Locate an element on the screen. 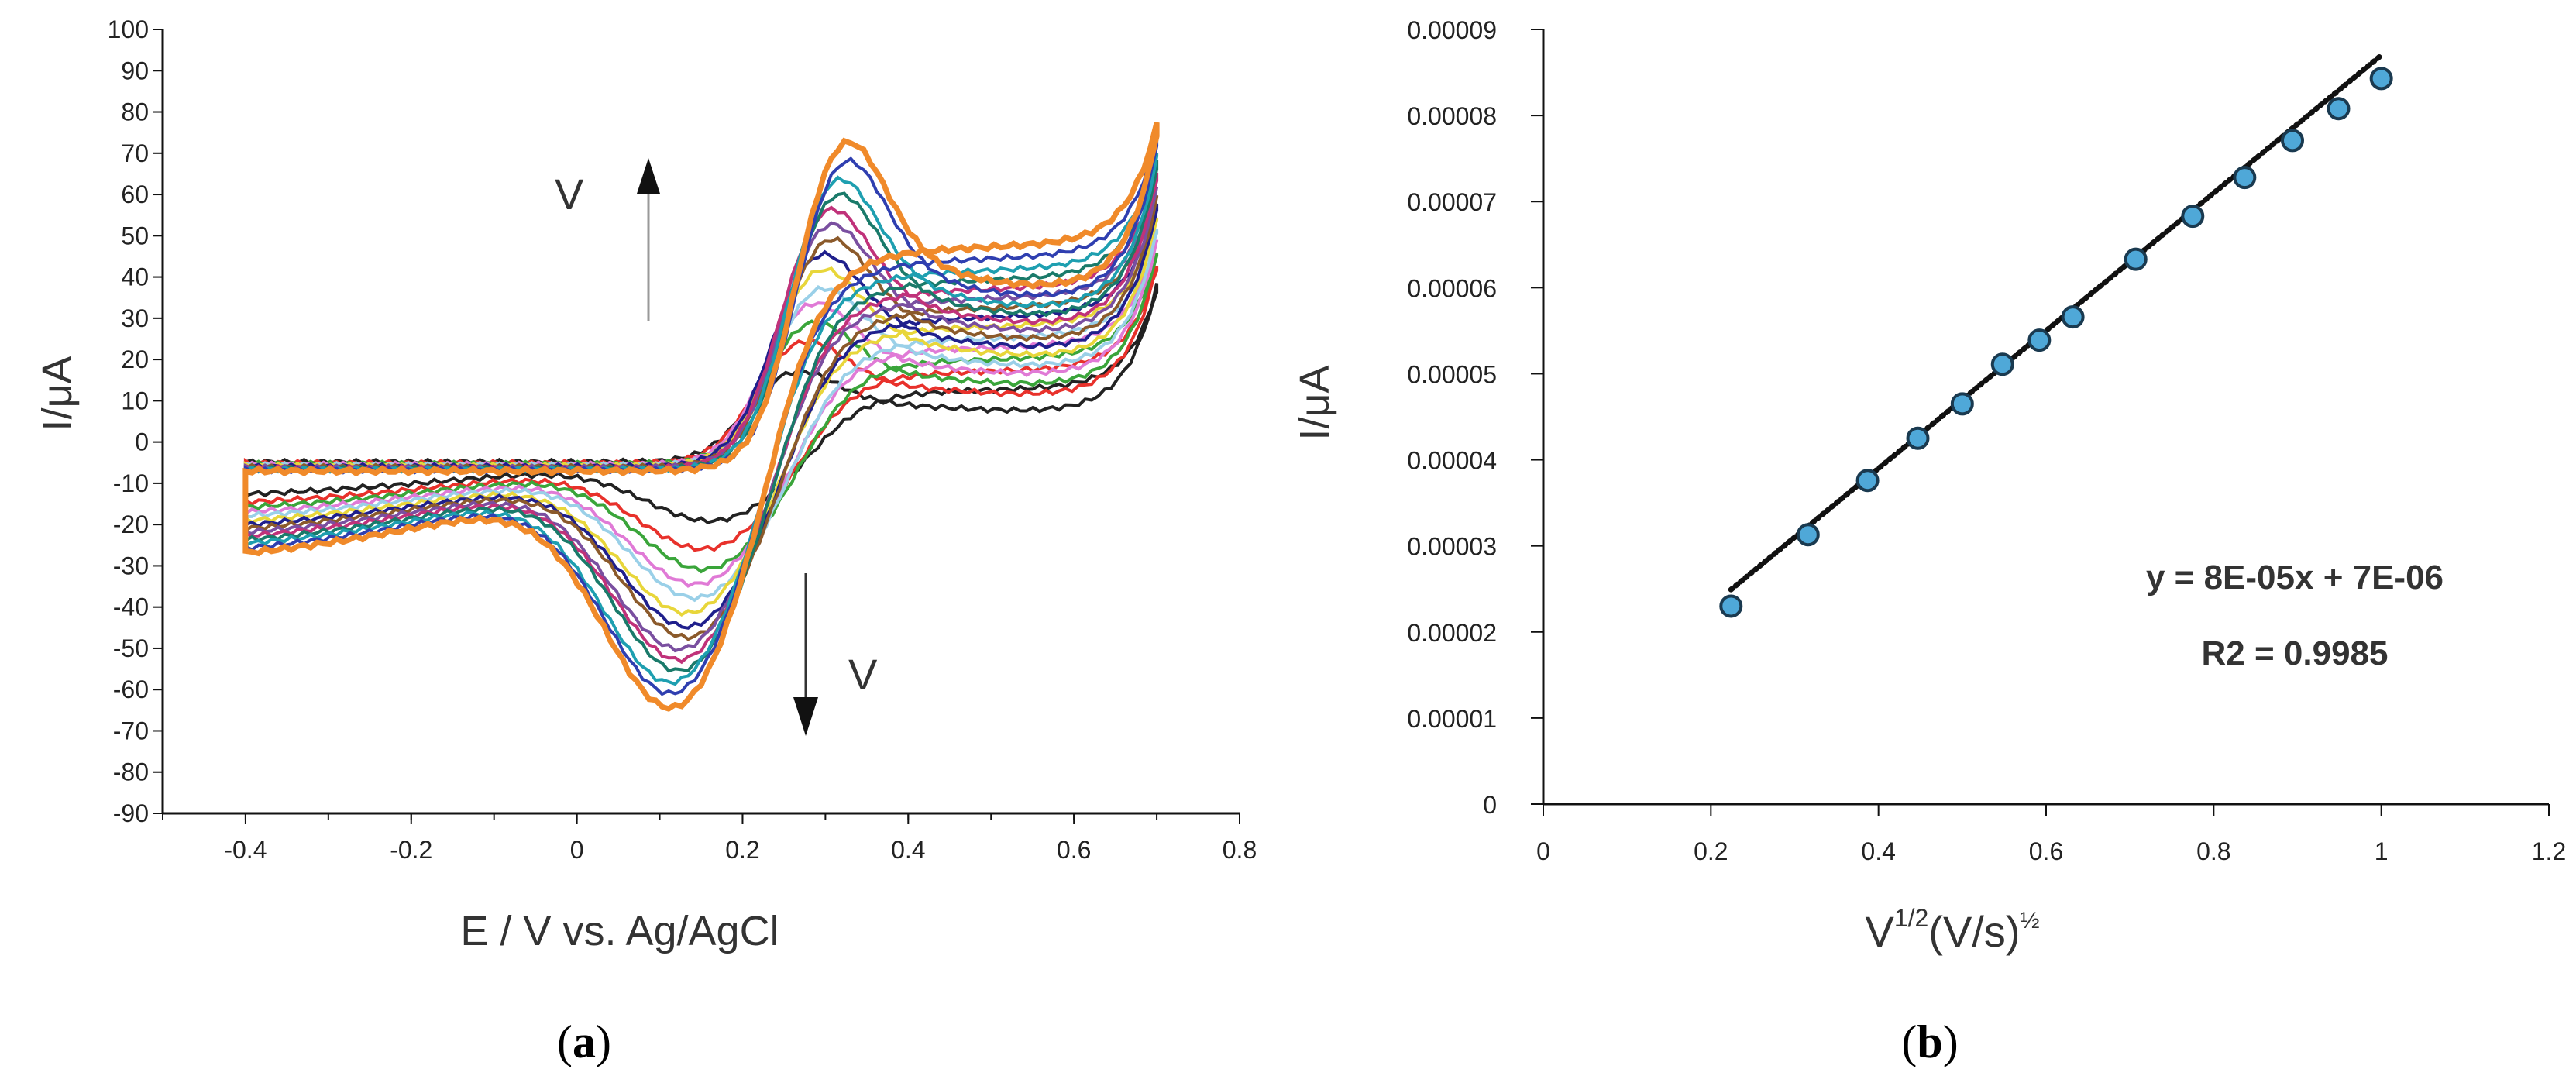 This screenshot has height=1076, width=2576. arrow-down-head is located at coordinates (805, 716).